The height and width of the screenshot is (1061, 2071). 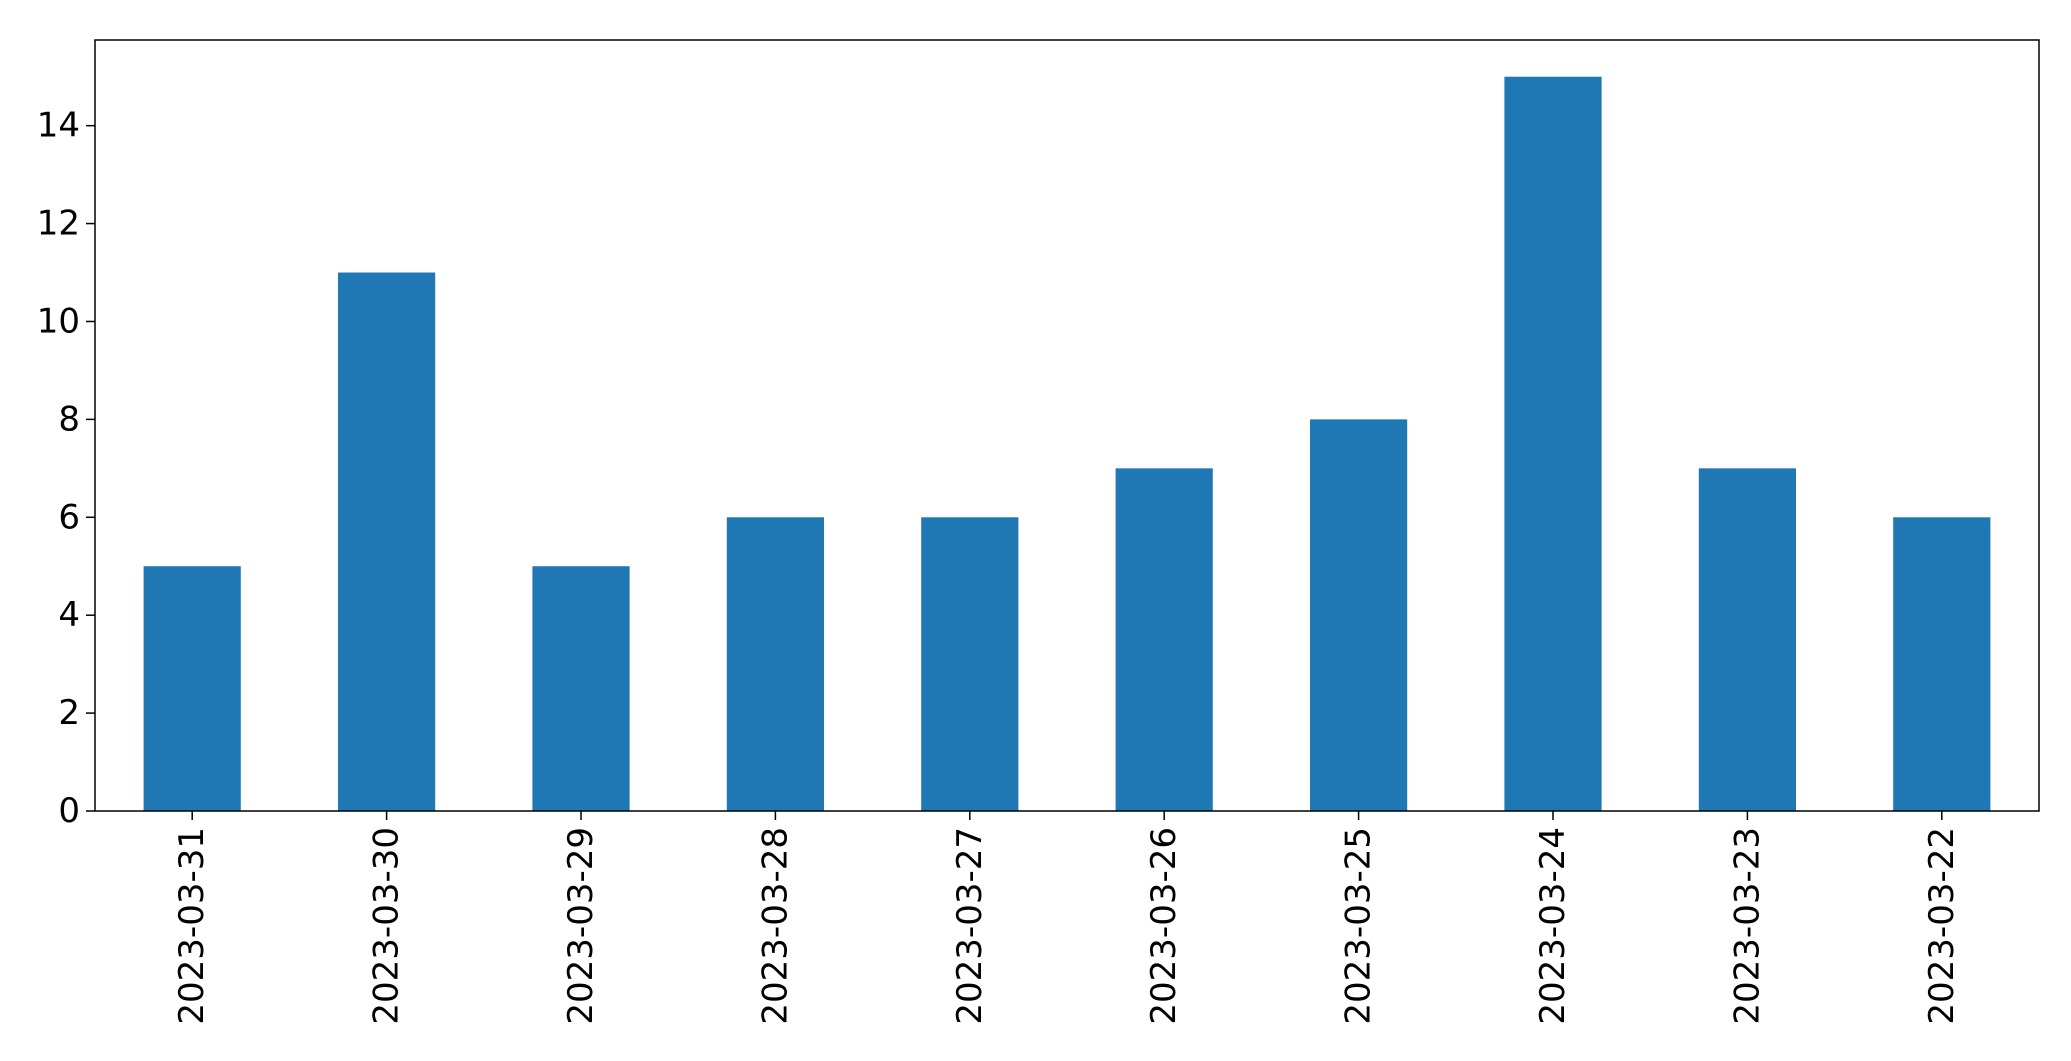 What do you see at coordinates (775, 926) in the screenshot?
I see `x-tick-label: 2023-03-28` at bounding box center [775, 926].